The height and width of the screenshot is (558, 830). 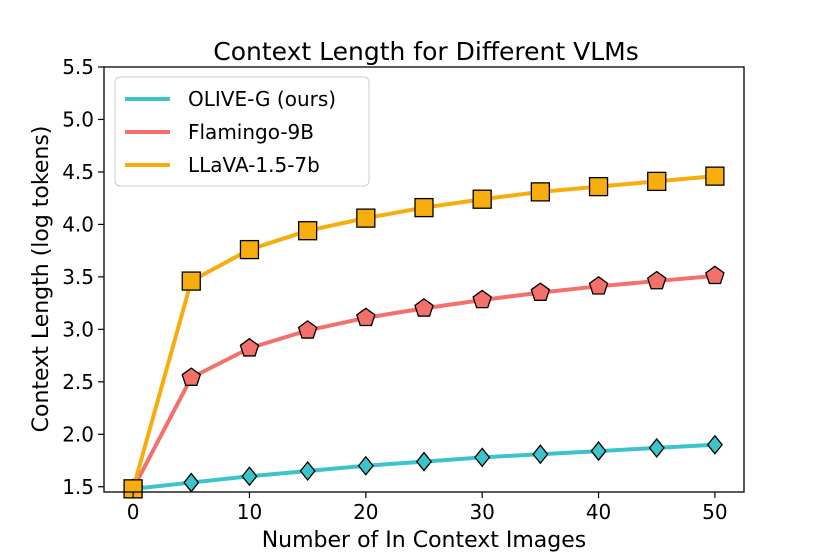 I want to click on y-tick-label: 5.0, so click(x=78, y=119).